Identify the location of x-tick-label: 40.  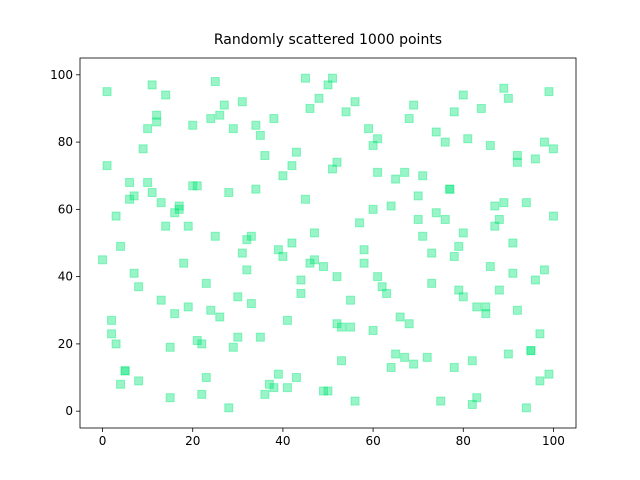
(282, 441).